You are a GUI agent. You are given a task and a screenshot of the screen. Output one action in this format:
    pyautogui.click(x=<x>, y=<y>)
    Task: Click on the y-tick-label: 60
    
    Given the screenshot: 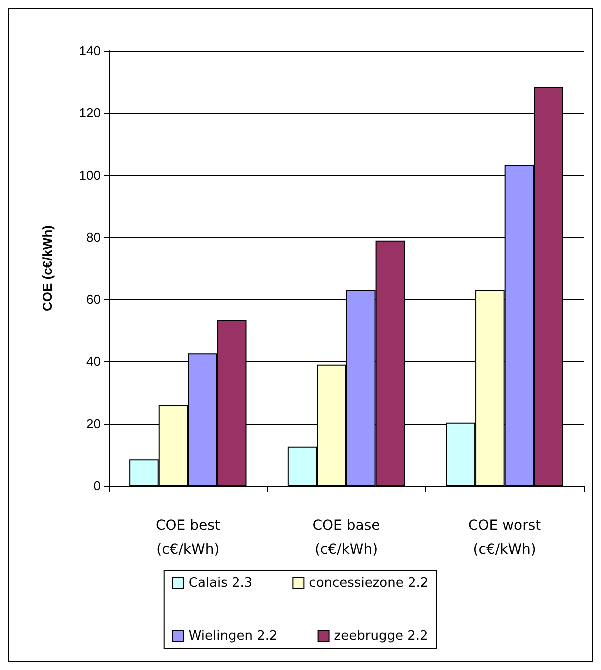 What is the action you would take?
    pyautogui.click(x=93, y=300)
    